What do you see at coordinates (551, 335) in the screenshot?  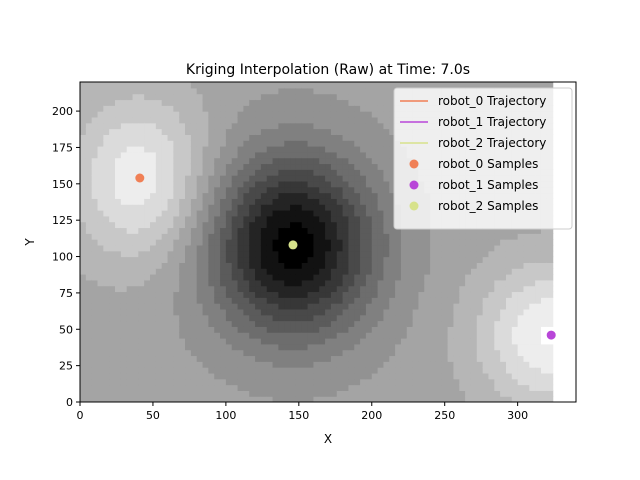 I see `sample-point` at bounding box center [551, 335].